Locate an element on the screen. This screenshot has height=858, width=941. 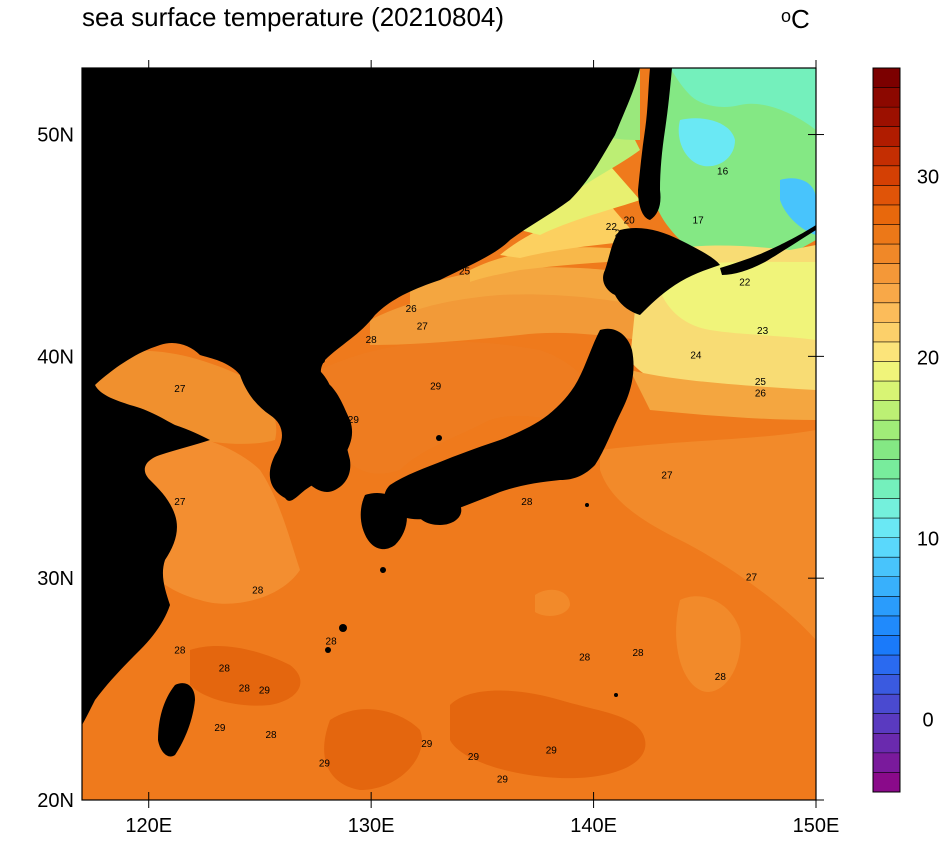
contour-label: 25 is located at coordinates (465, 271).